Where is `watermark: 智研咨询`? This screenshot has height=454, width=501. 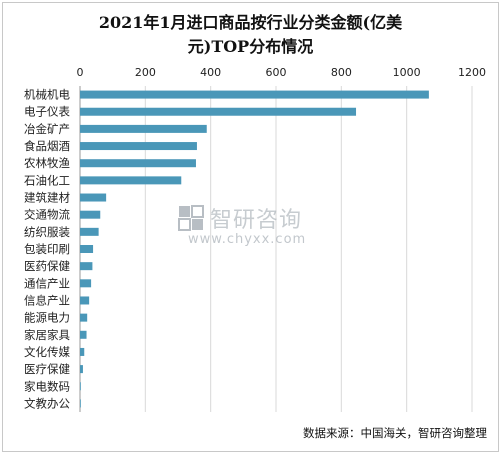 watermark: 智研咨询 is located at coordinates (240, 218).